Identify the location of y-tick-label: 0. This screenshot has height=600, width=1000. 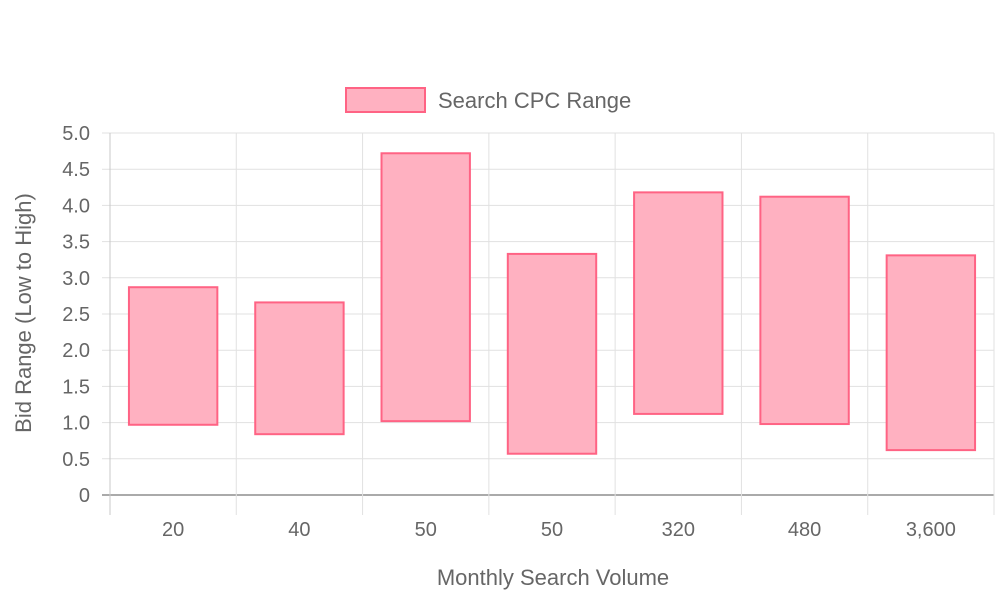
(84, 496).